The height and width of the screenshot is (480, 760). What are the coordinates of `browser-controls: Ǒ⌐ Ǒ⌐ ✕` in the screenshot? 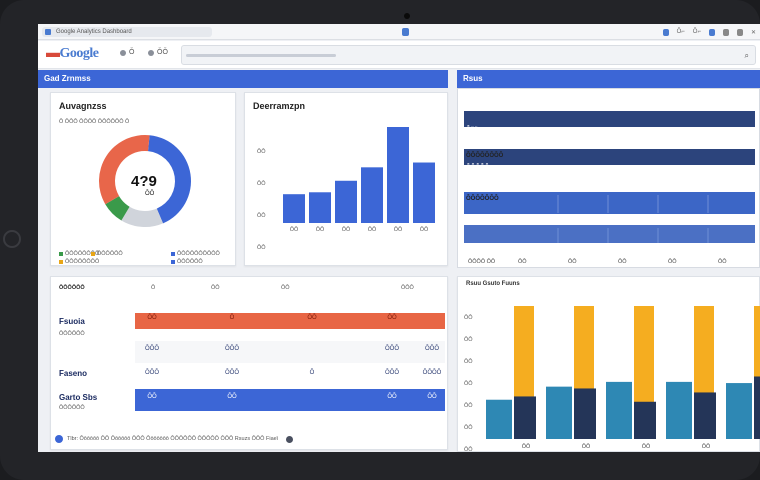 It's located at (709, 32).